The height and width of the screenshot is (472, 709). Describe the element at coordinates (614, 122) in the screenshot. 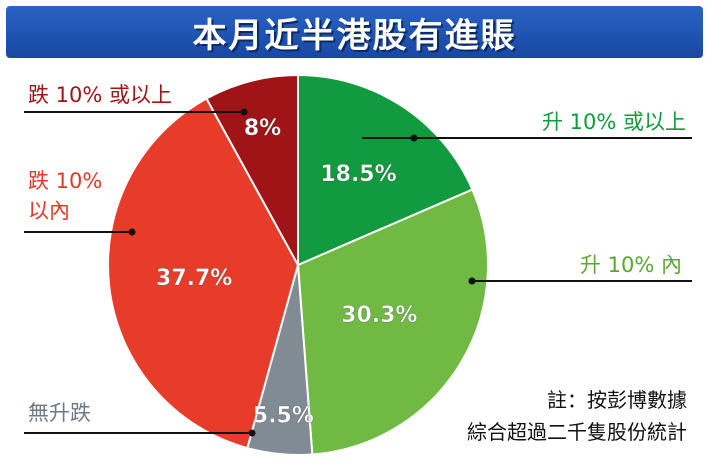

I see `slice-category-label: 升 10% 或以上` at that location.